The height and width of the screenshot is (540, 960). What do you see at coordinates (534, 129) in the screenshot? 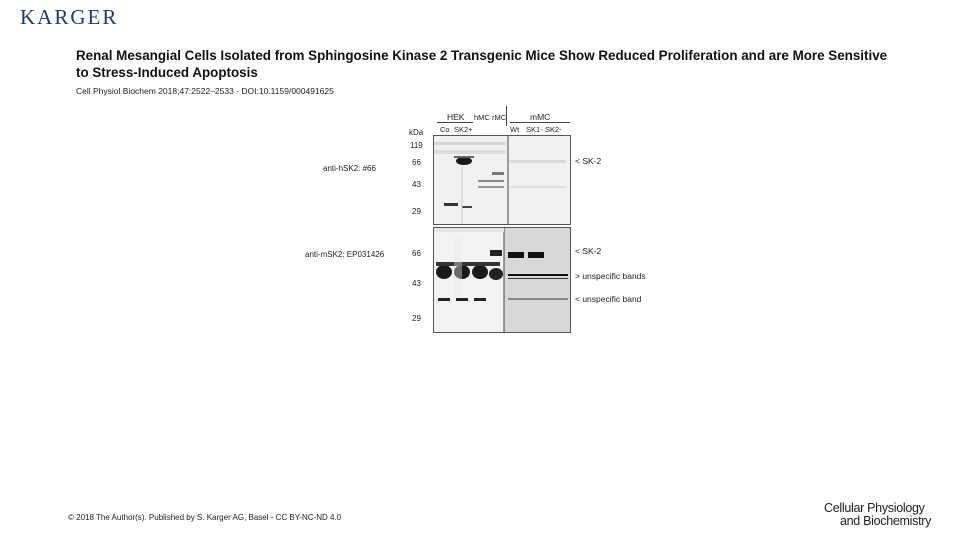
I see `lane-label-sk1minus: SK1-` at bounding box center [534, 129].